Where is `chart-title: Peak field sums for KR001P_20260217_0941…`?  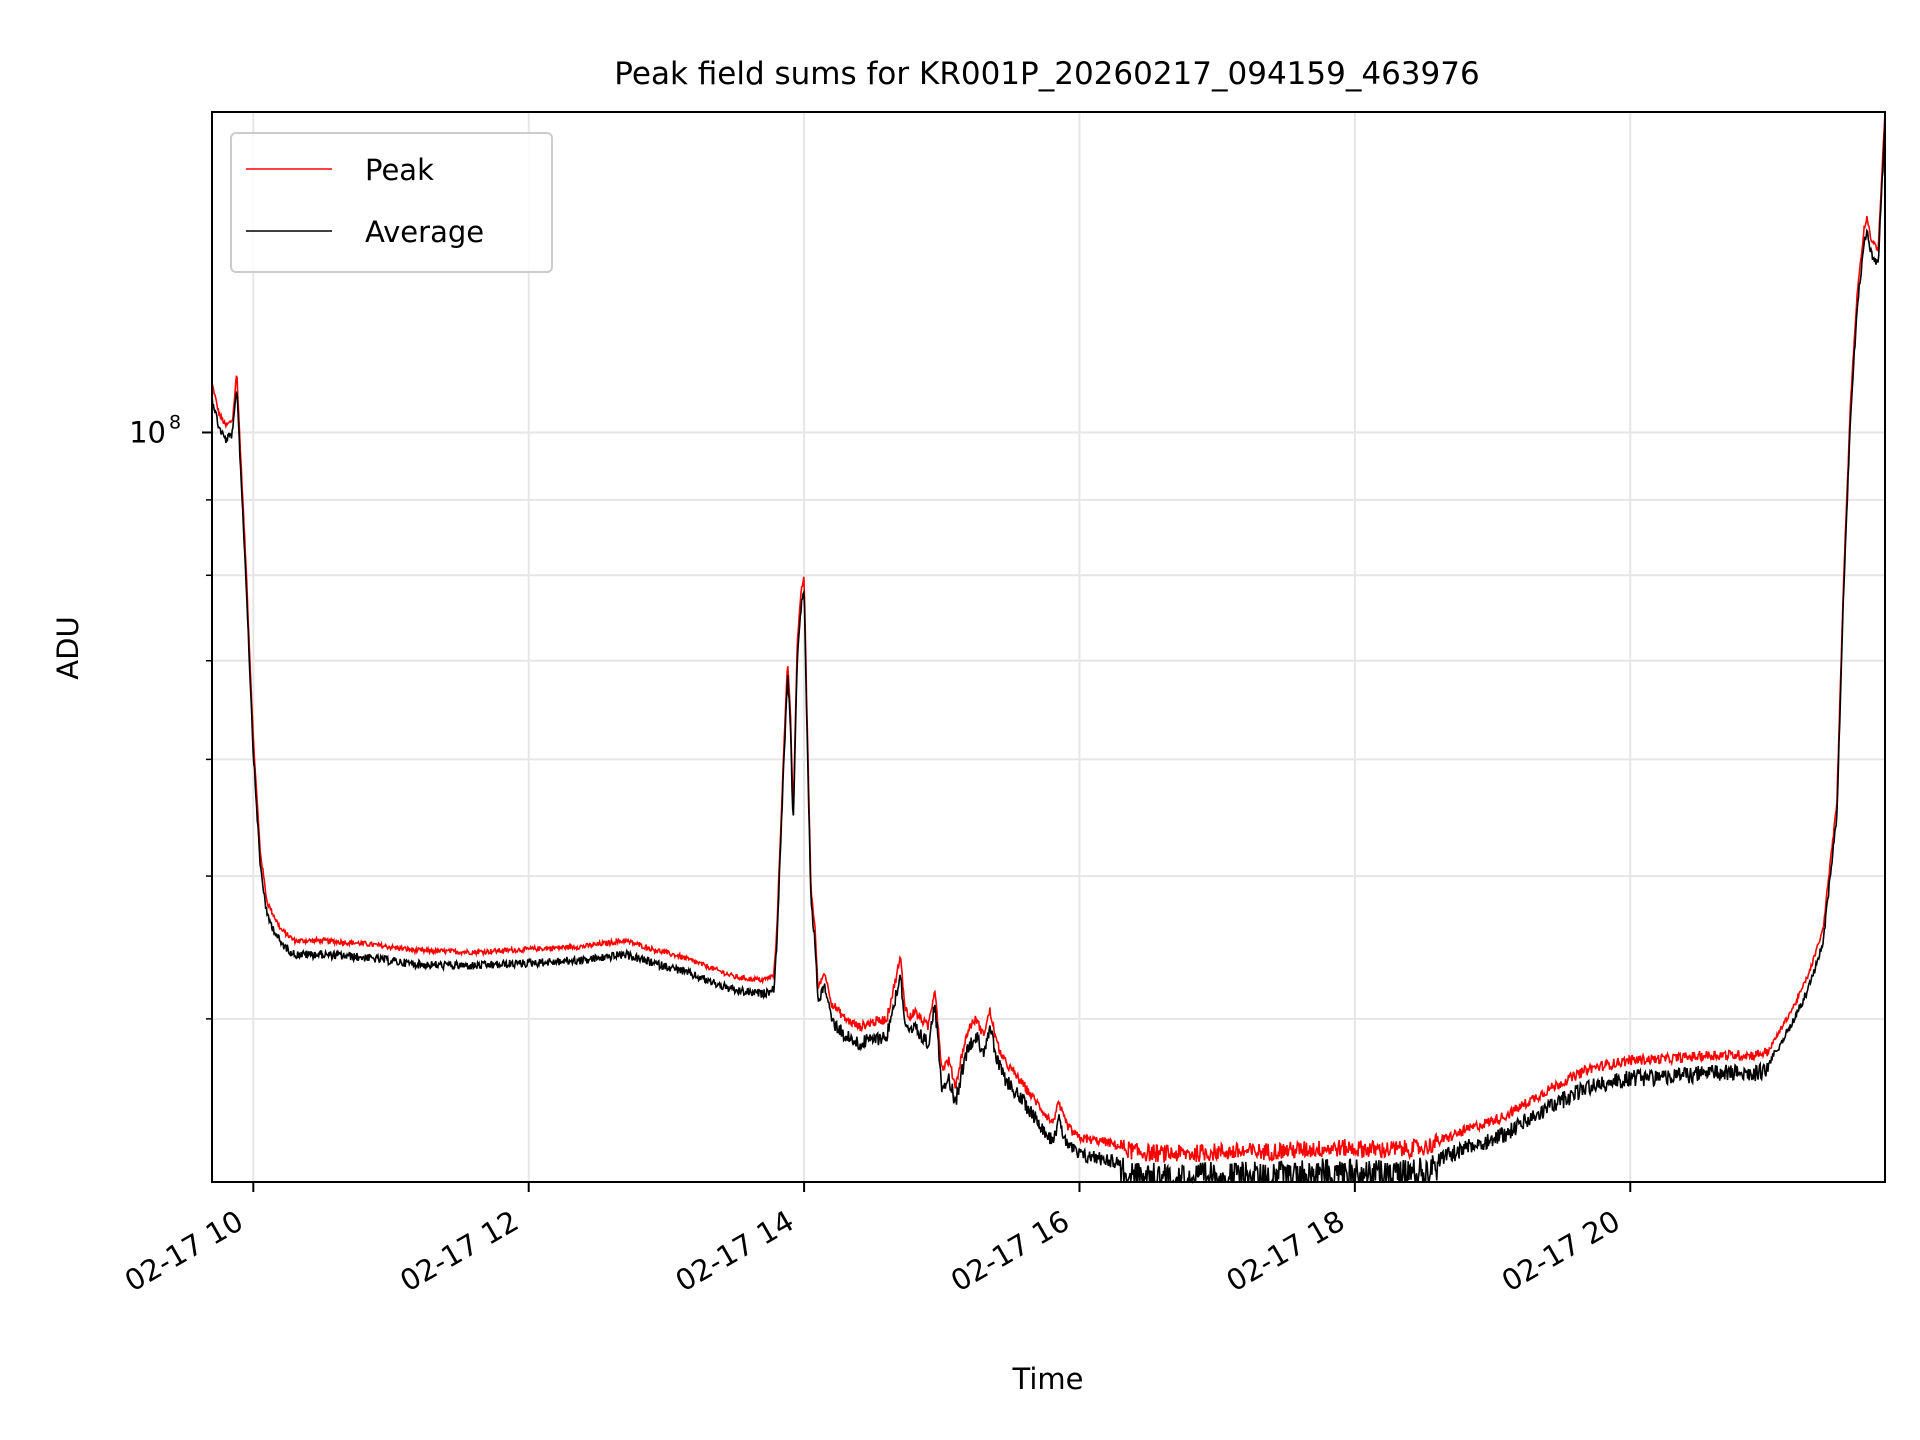 chart-title: Peak field sums for KR001P_20260217_0941… is located at coordinates (1046, 74).